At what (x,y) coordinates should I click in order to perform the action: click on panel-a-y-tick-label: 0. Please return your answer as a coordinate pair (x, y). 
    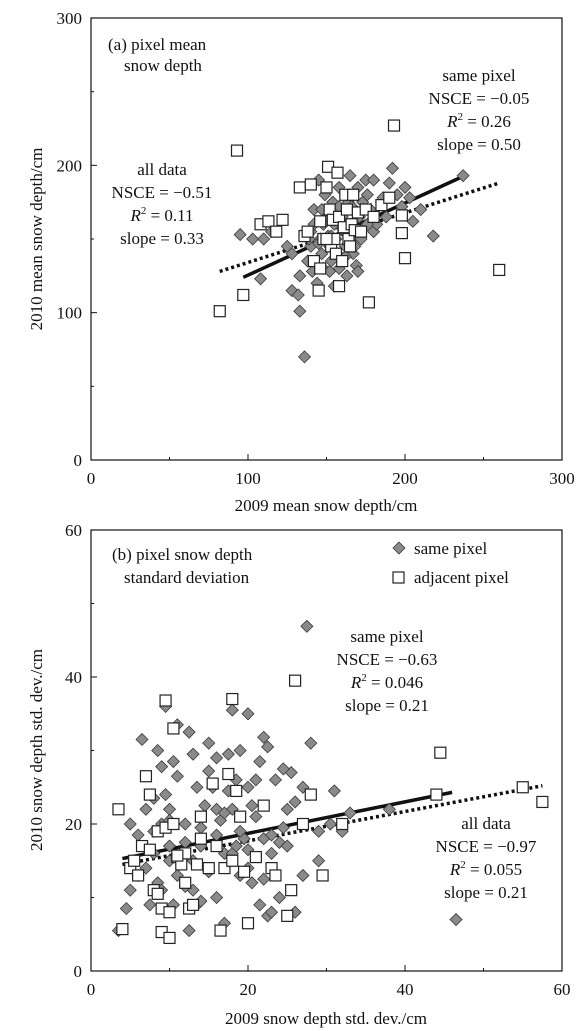
    Looking at the image, I should click on (78, 460).